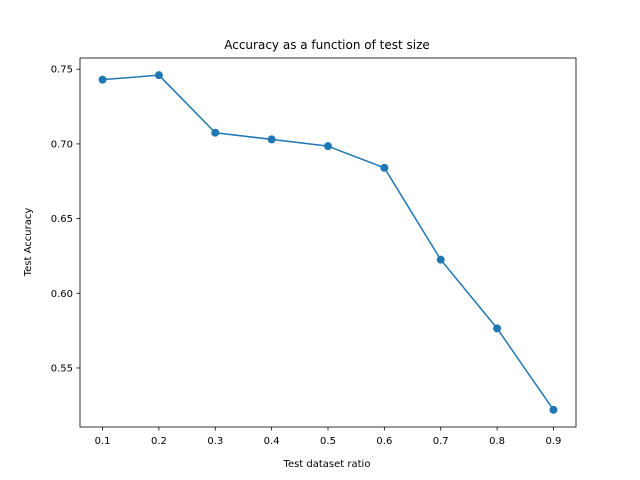  Describe the element at coordinates (62, 144) in the screenshot. I see `y-tick-label: 0.70` at that location.